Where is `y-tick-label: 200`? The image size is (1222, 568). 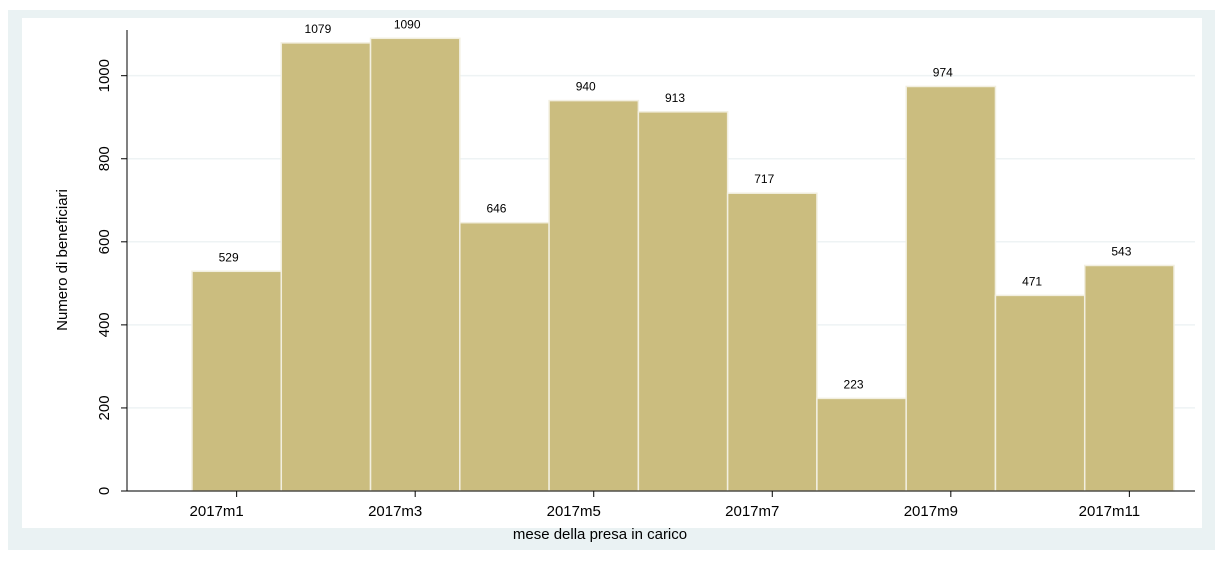 y-tick-label: 200 is located at coordinates (104, 407).